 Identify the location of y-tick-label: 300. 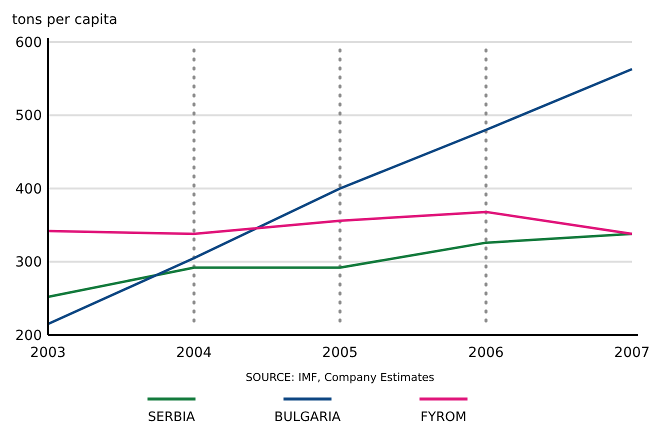
(28, 262).